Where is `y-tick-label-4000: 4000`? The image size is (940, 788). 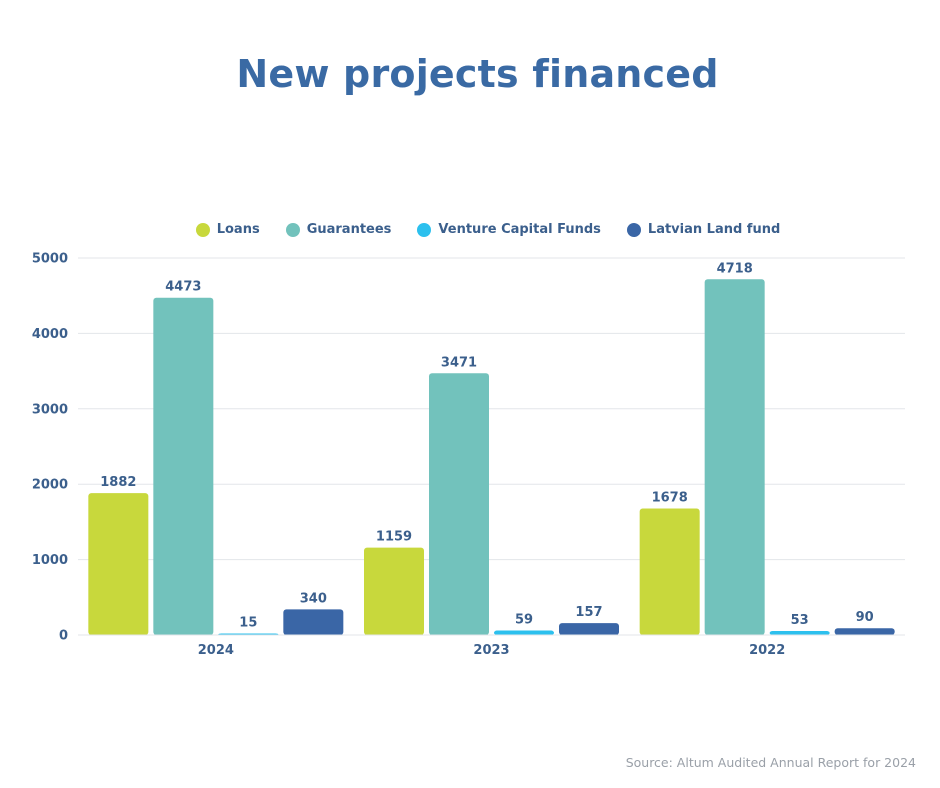
y-tick-label-4000: 4000 is located at coordinates (50, 334).